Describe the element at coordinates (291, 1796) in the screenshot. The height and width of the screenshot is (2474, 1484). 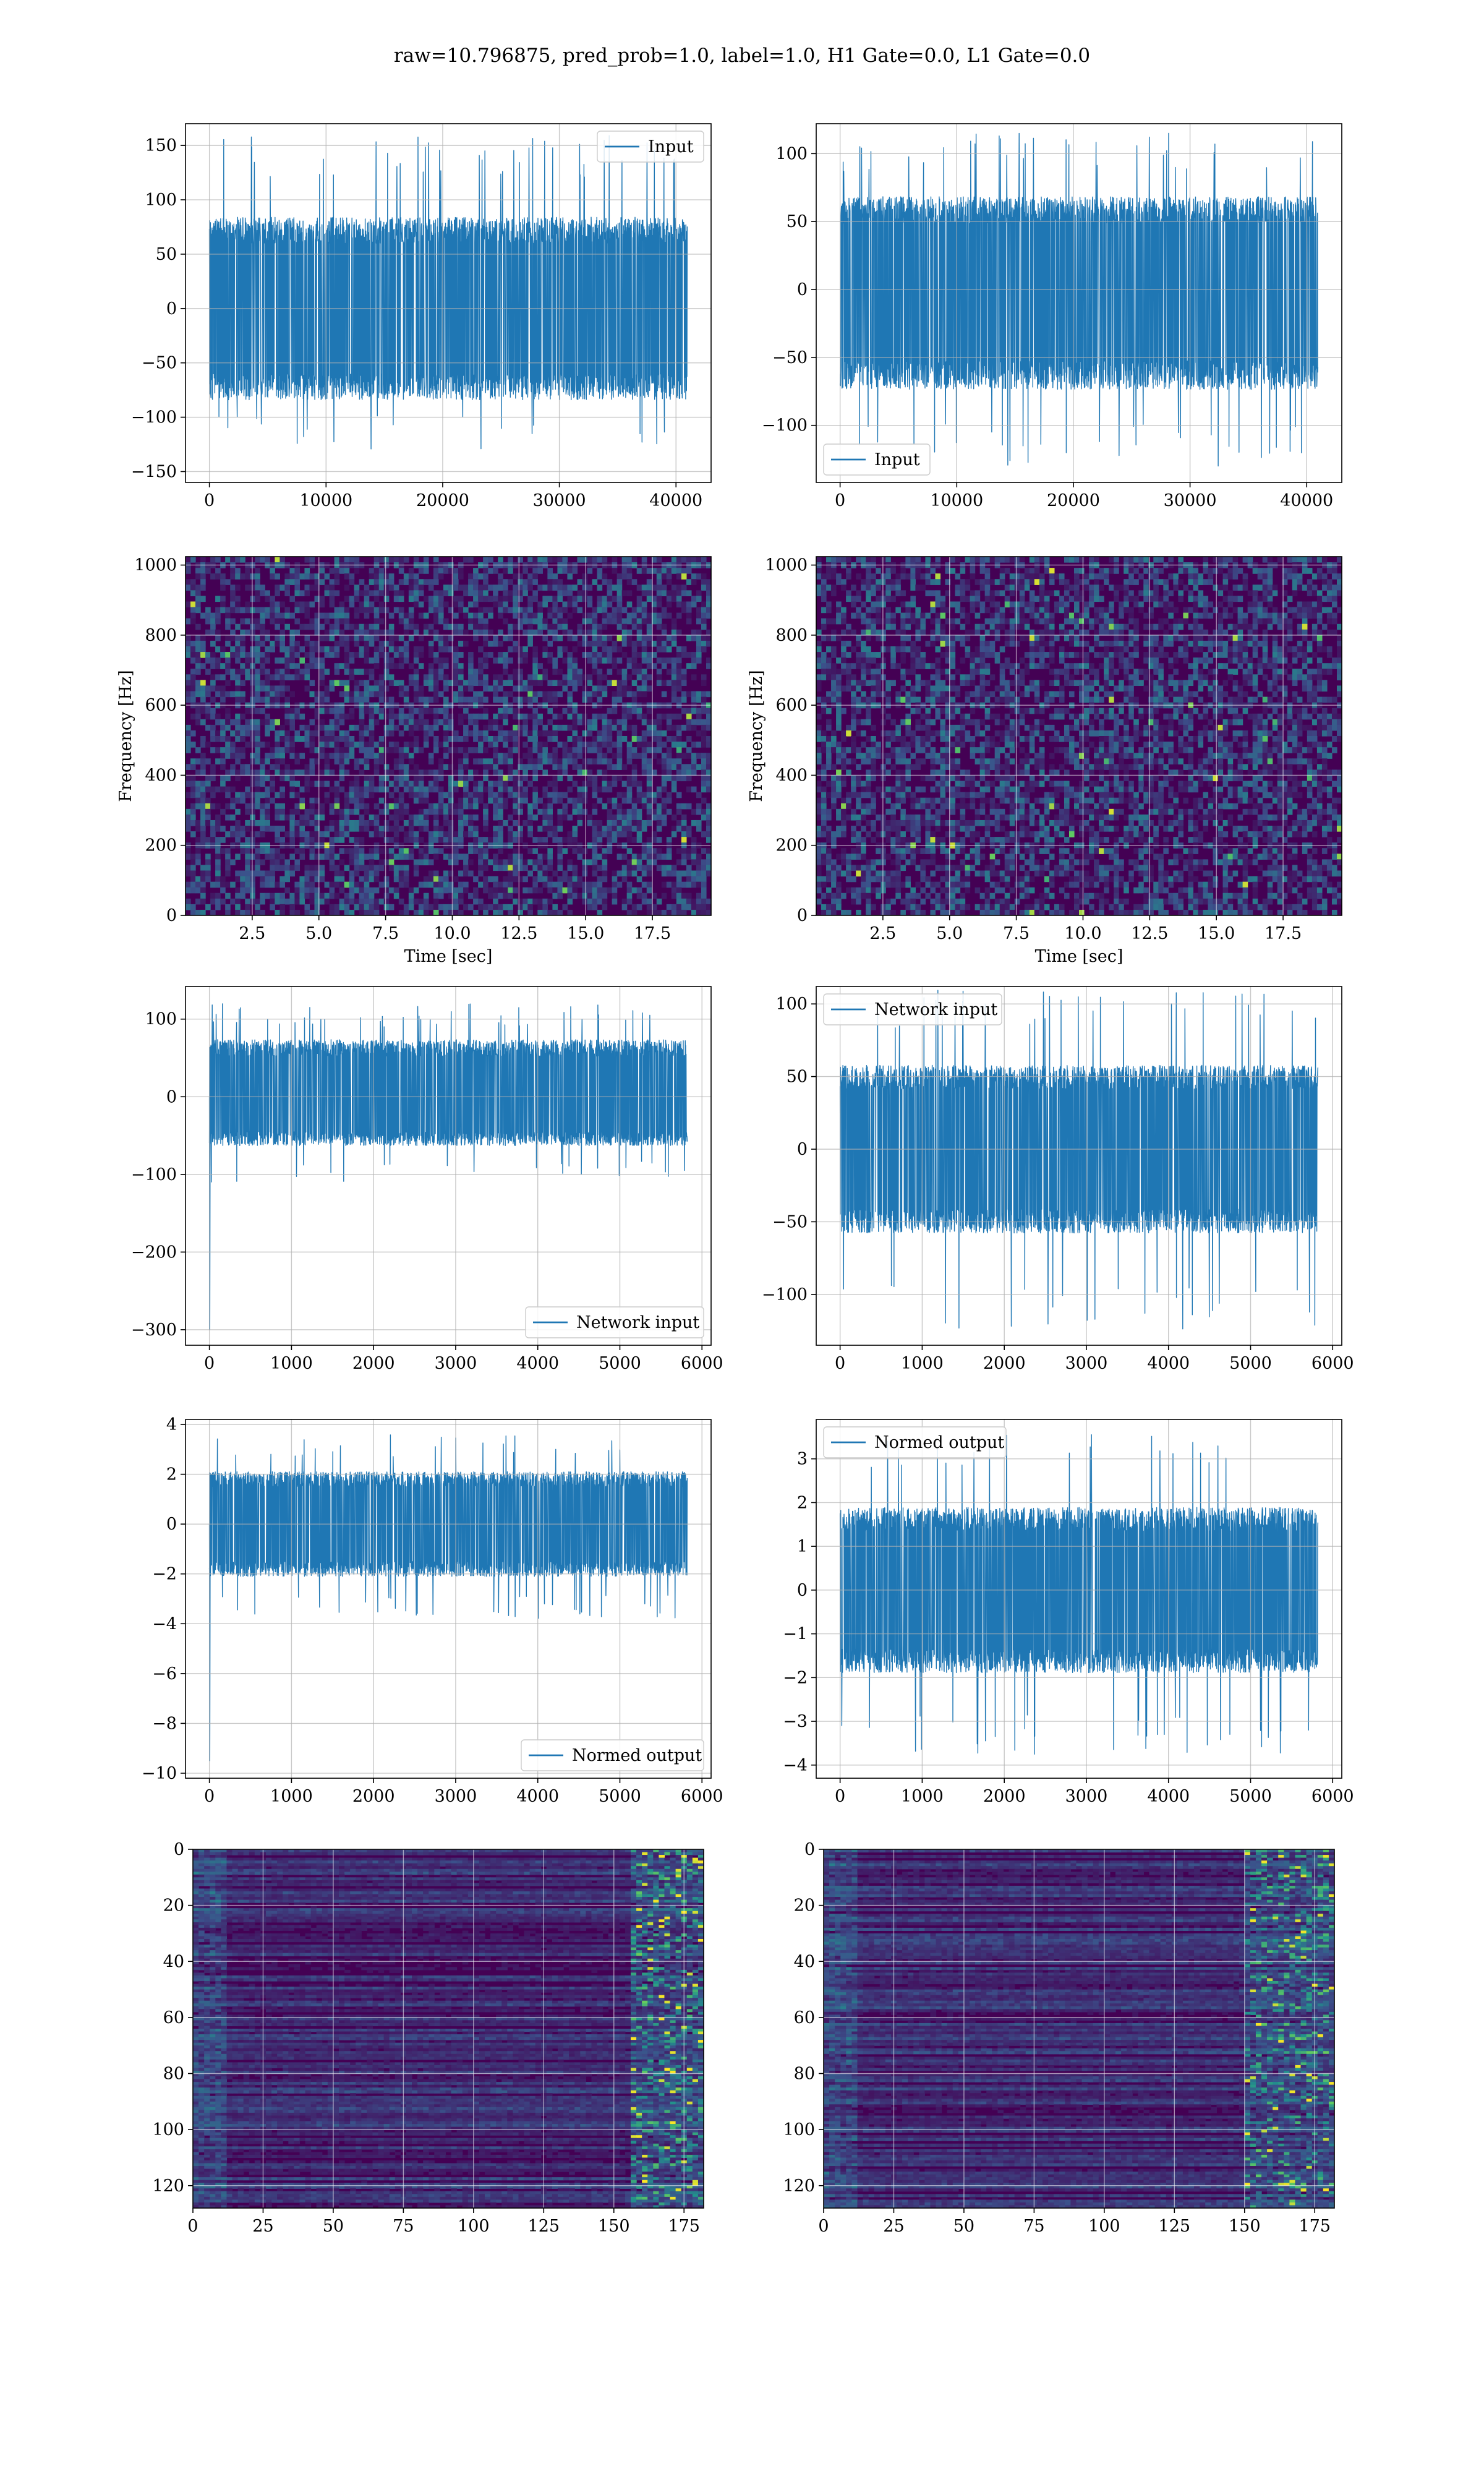
I see `h1-normed-output-xtick-label: 1000` at that location.